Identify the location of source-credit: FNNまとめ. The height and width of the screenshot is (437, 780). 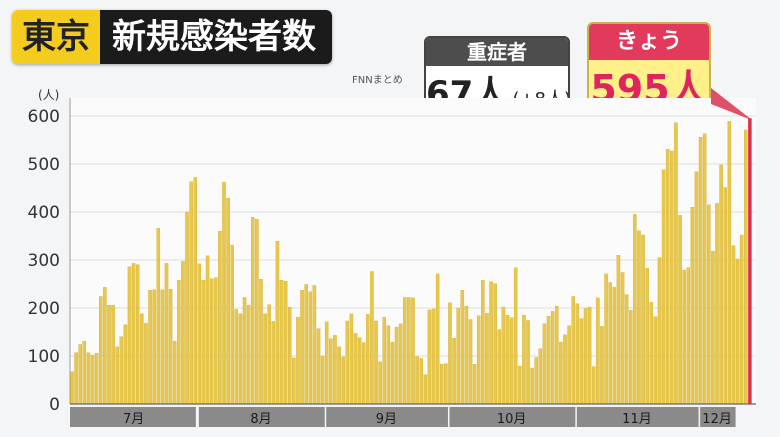
(377, 80).